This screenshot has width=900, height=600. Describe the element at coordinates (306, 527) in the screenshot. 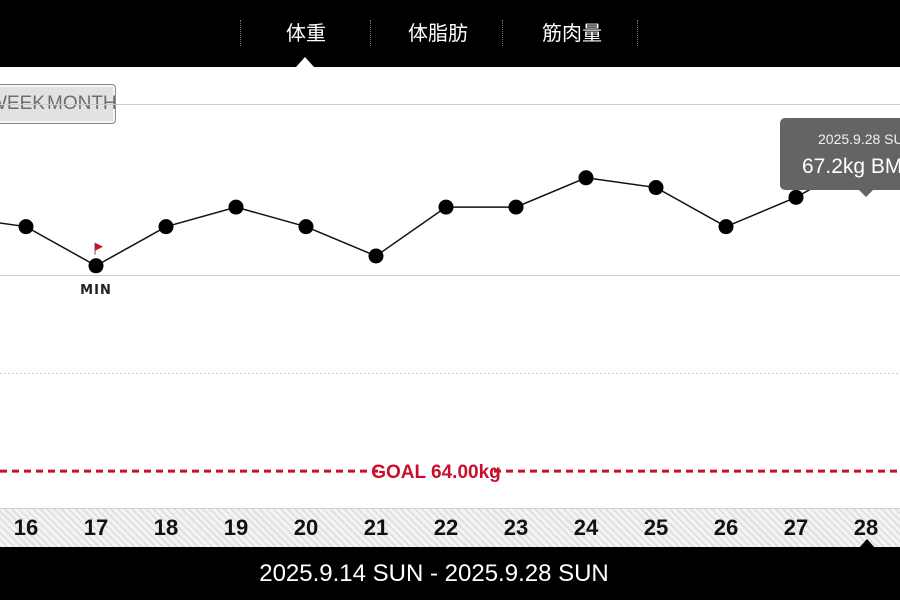

I see `x-tick-label: 20` at that location.